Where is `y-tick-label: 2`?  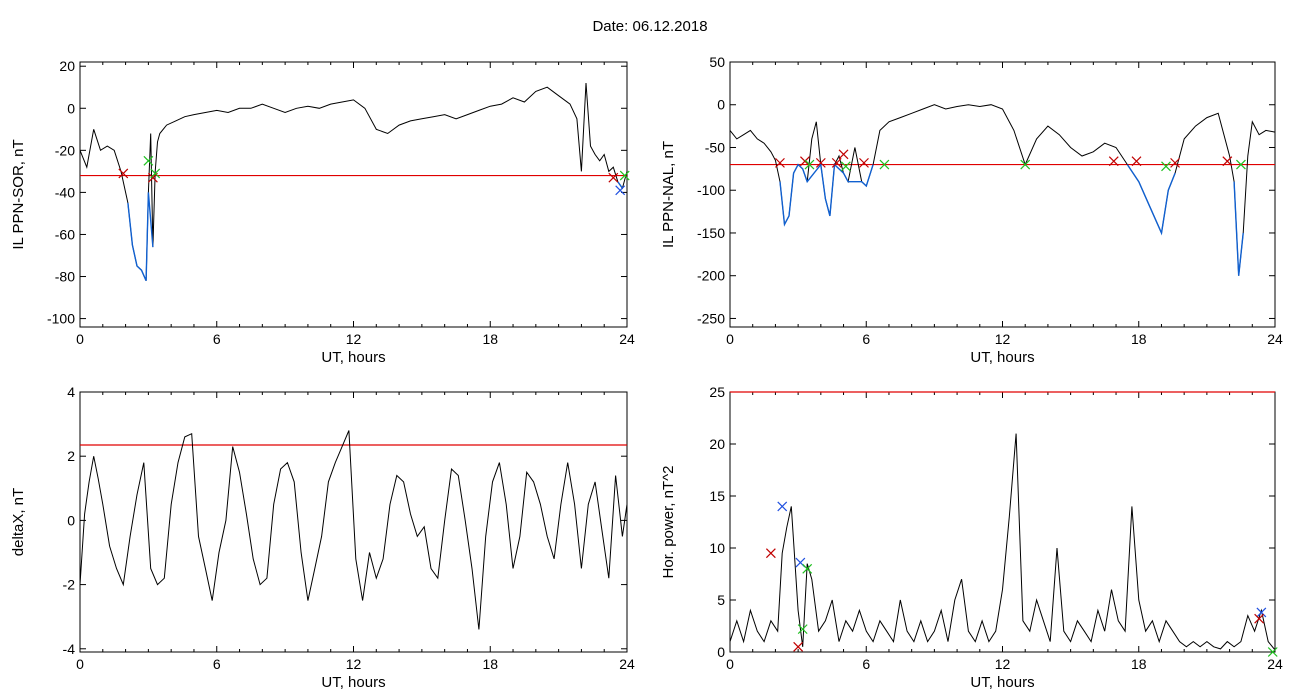 y-tick-label: 2 is located at coordinates (71, 456).